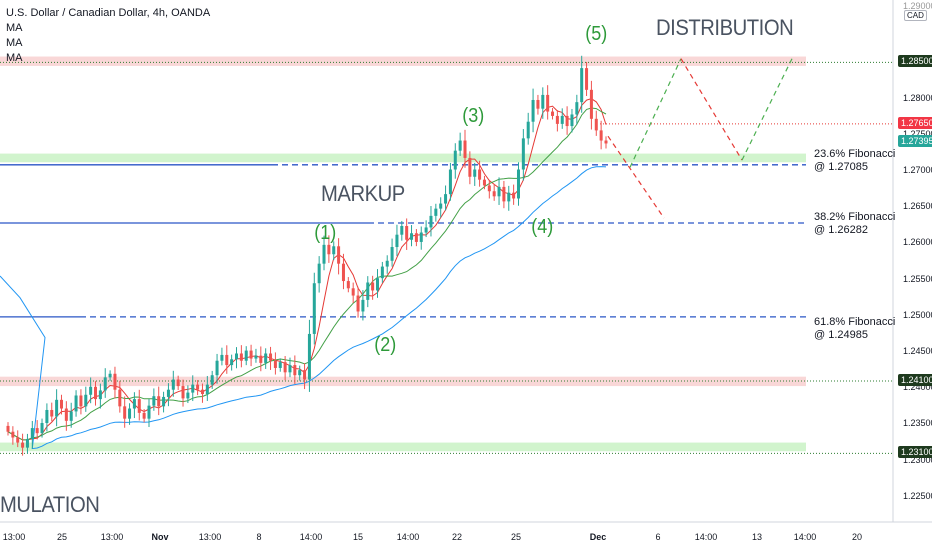 The image size is (932, 550). What do you see at coordinates (598, 537) in the screenshot?
I see `time-tick-label: Dec` at bounding box center [598, 537].